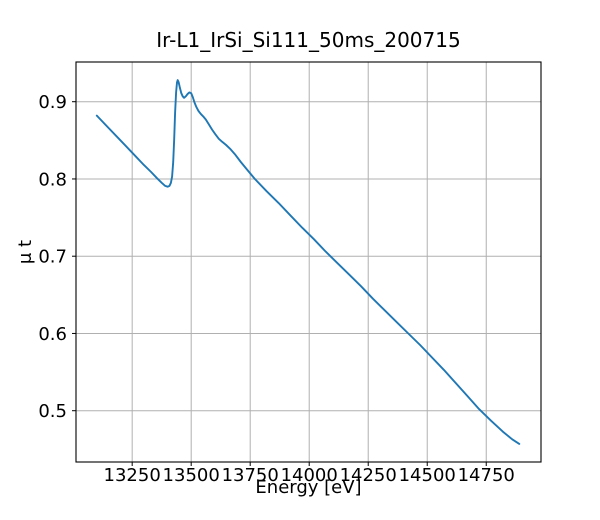 The width and height of the screenshot is (600, 520). Describe the element at coordinates (486, 475) in the screenshot. I see `x-tick-label: 14750` at that location.